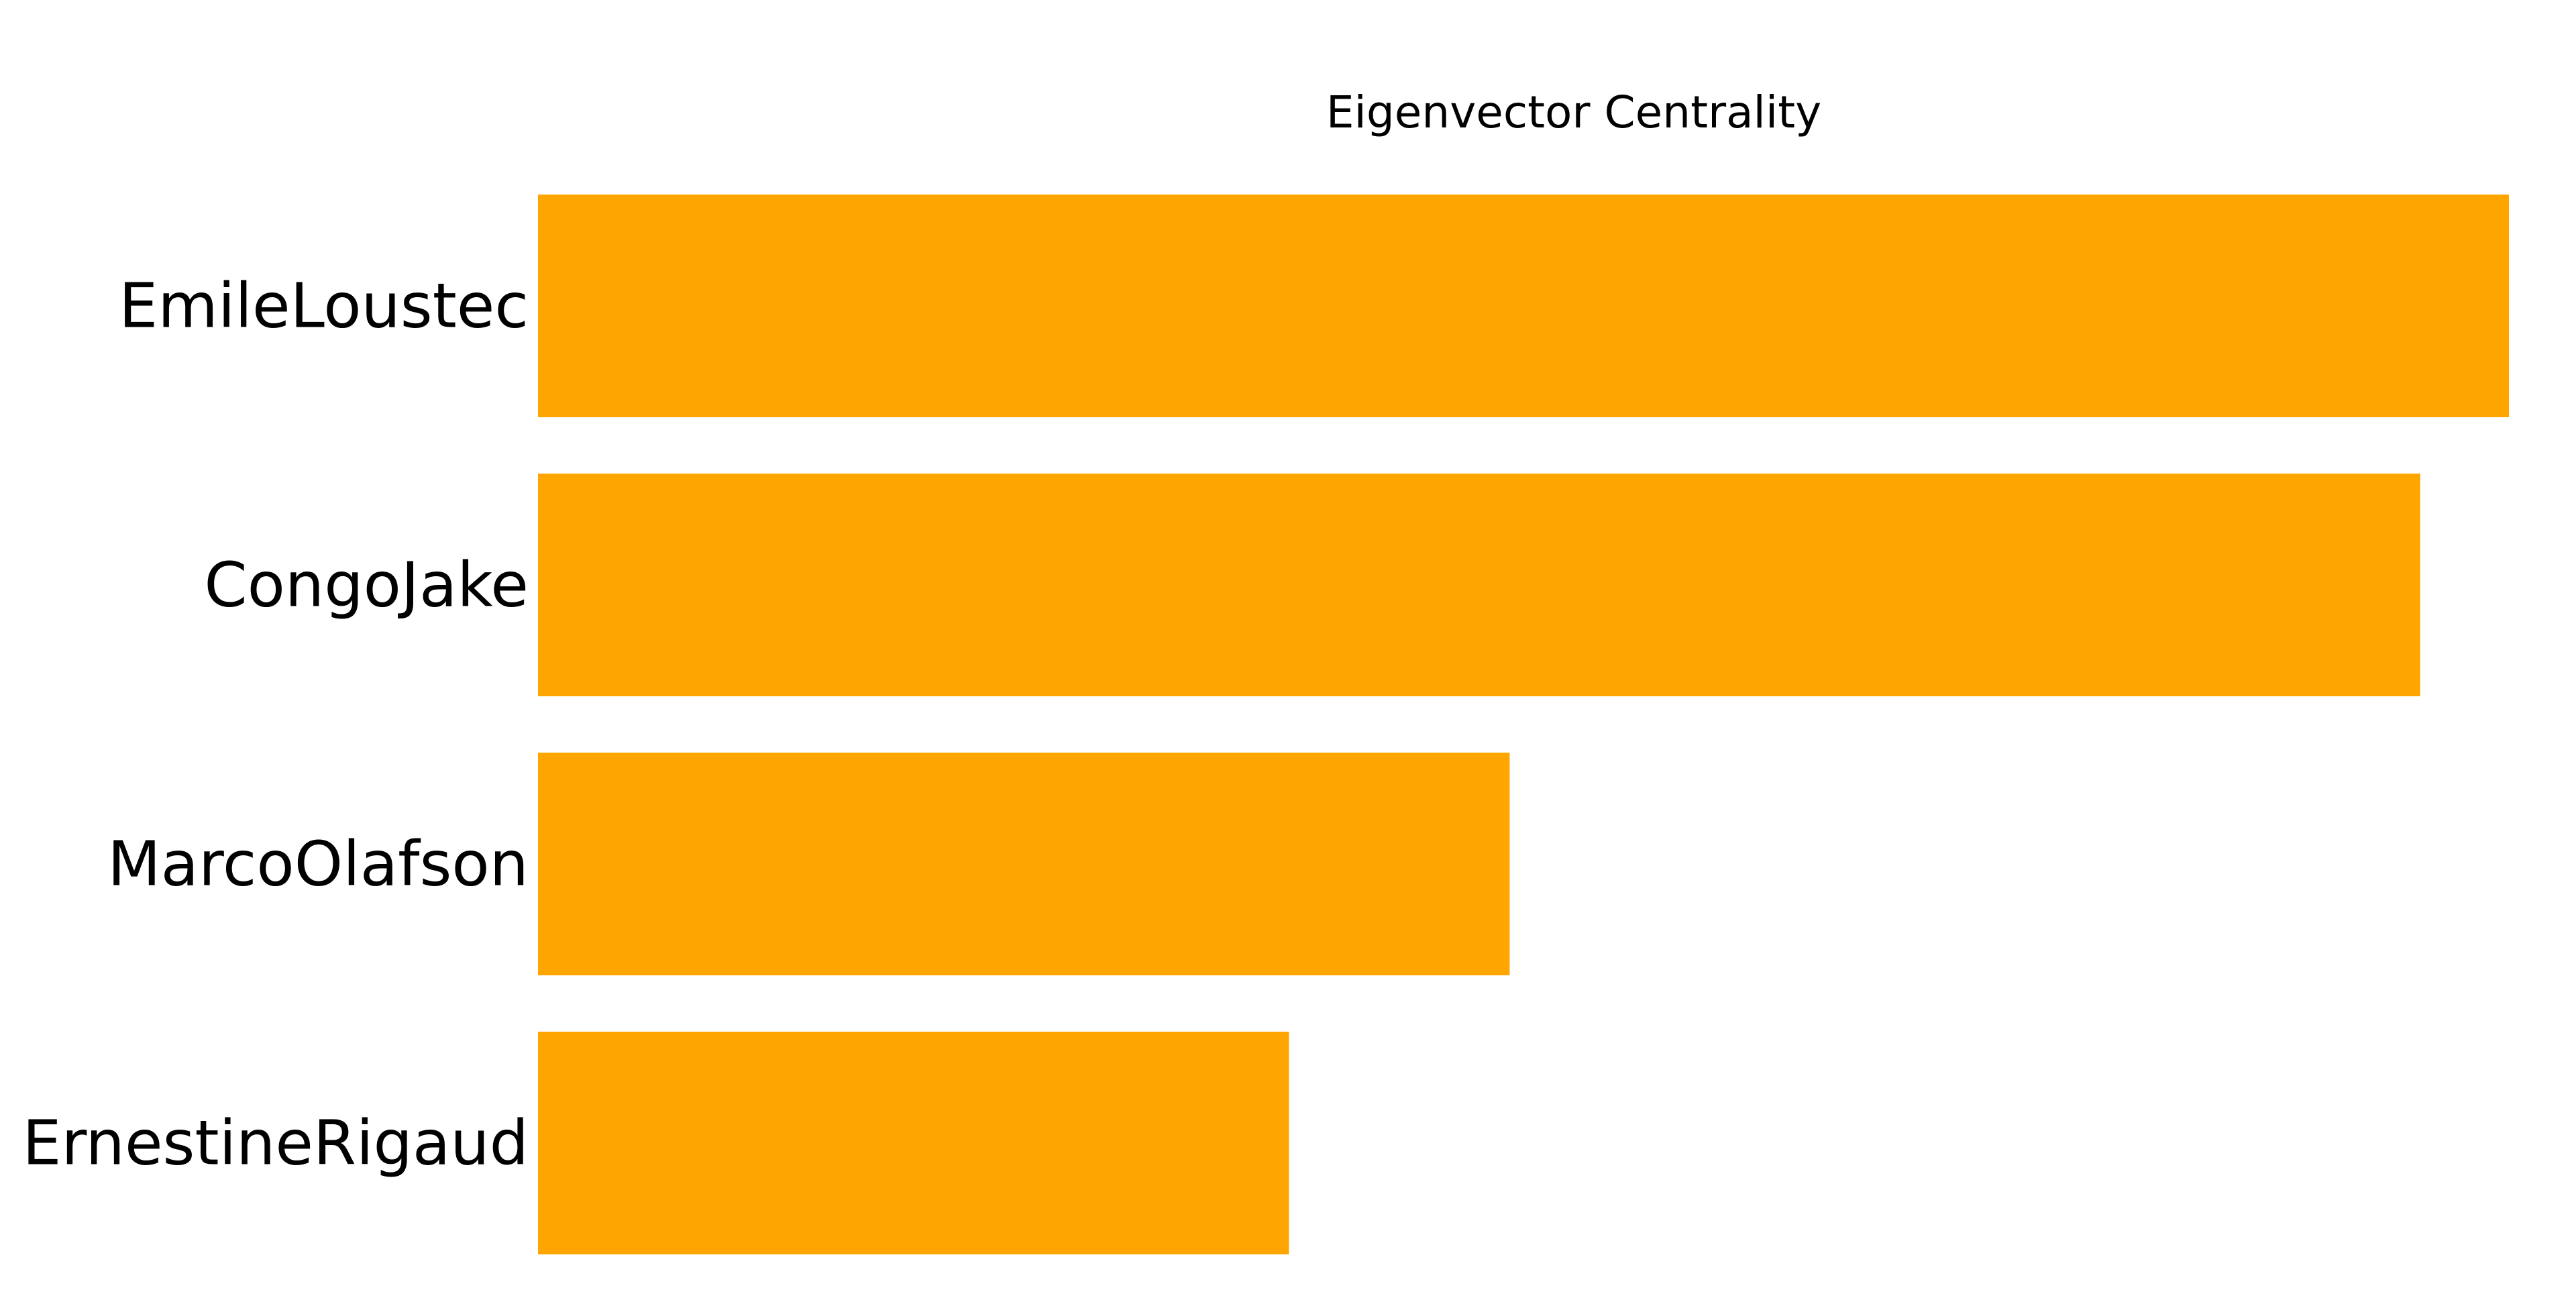 Image resolution: width=2576 pixels, height=1302 pixels. What do you see at coordinates (913, 1143) in the screenshot?
I see `bar-ernestine-rigaud` at bounding box center [913, 1143].